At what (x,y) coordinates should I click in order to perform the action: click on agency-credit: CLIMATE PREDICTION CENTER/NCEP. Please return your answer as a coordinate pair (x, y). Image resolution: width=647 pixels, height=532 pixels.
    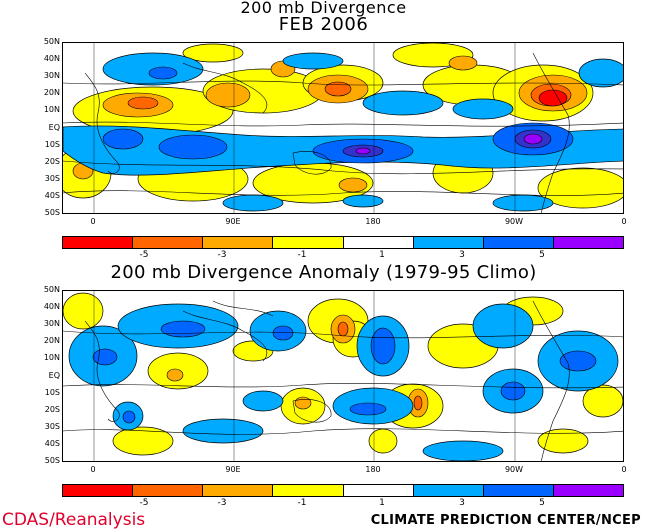
    Looking at the image, I should click on (505, 520).